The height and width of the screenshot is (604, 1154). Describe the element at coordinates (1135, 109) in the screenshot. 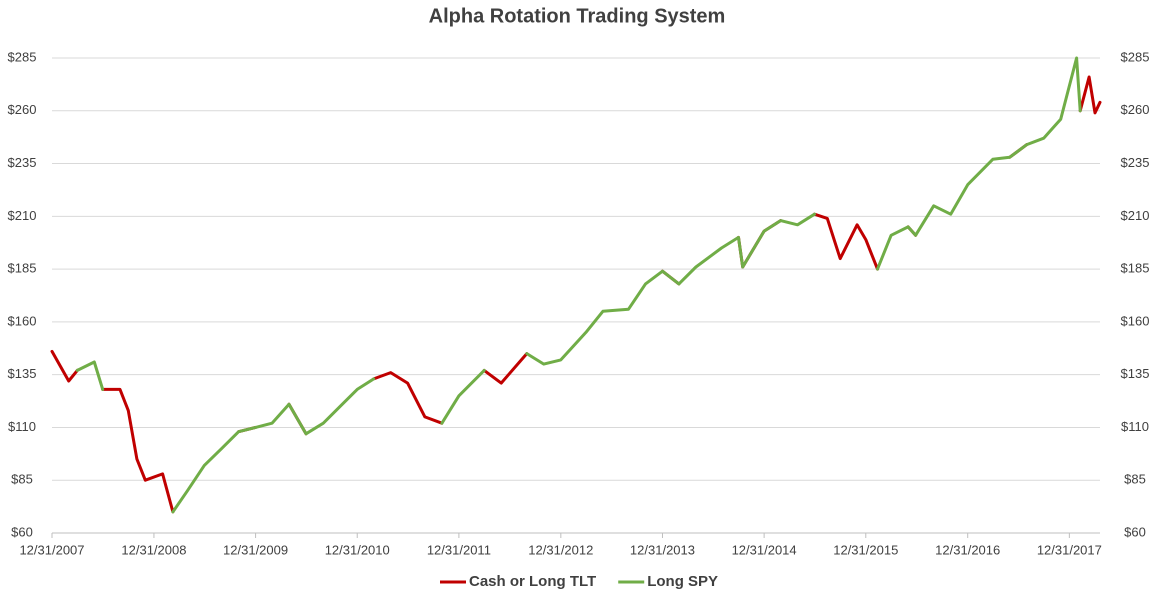

I see `y2-tick-label: $260` at that location.